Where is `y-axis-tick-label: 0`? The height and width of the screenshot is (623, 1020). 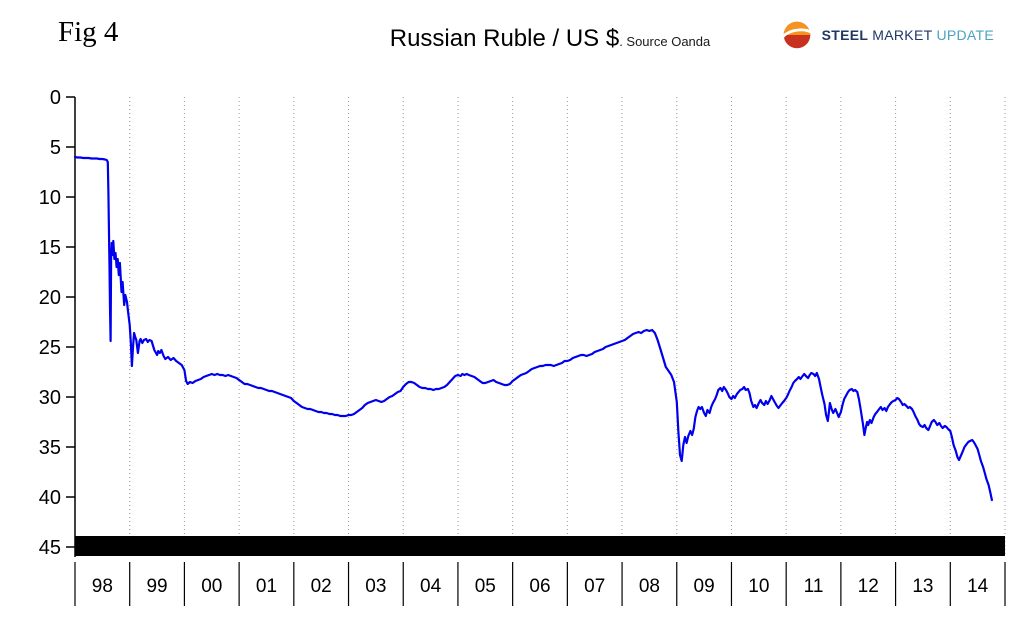 y-axis-tick-label: 0 is located at coordinates (55, 98).